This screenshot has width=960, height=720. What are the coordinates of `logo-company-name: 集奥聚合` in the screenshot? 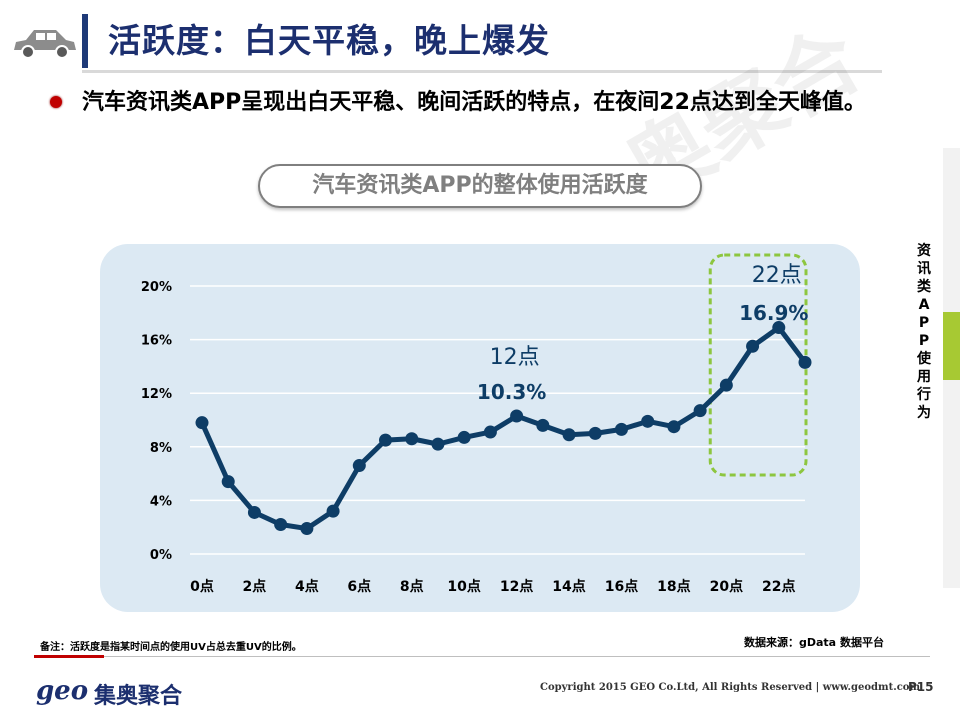 It's located at (138, 696).